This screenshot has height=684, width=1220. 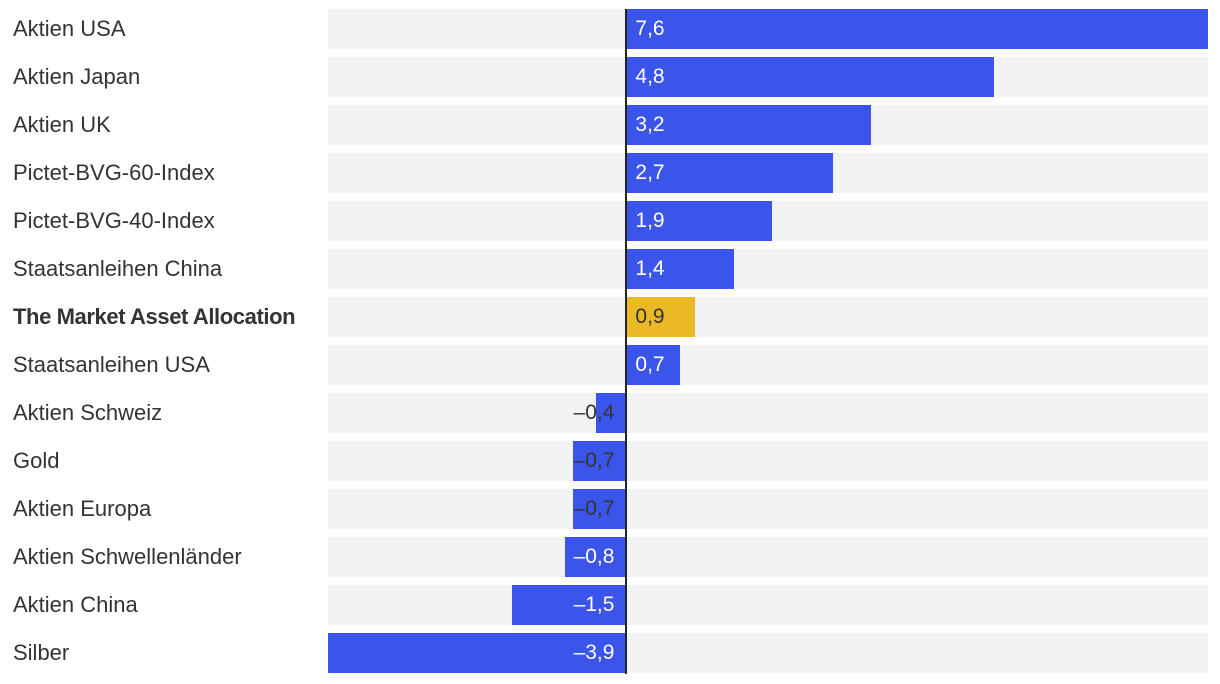 I want to click on category-label: Aktien UK, so click(x=62, y=124).